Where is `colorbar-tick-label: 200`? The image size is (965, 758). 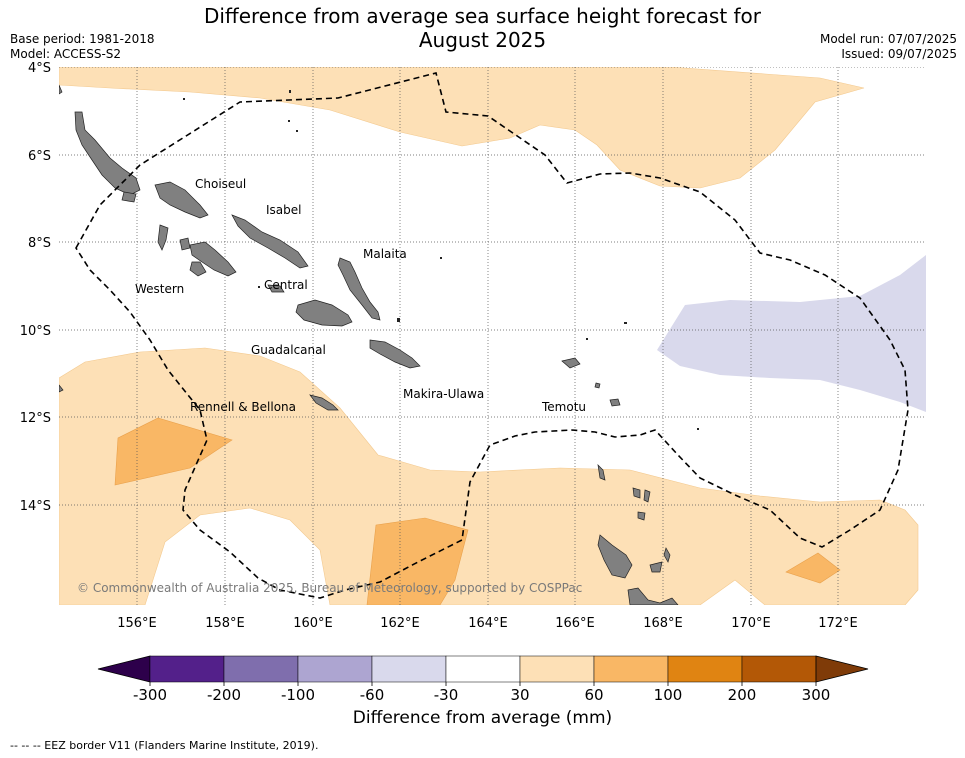 colorbar-tick-label: 200 is located at coordinates (742, 695).